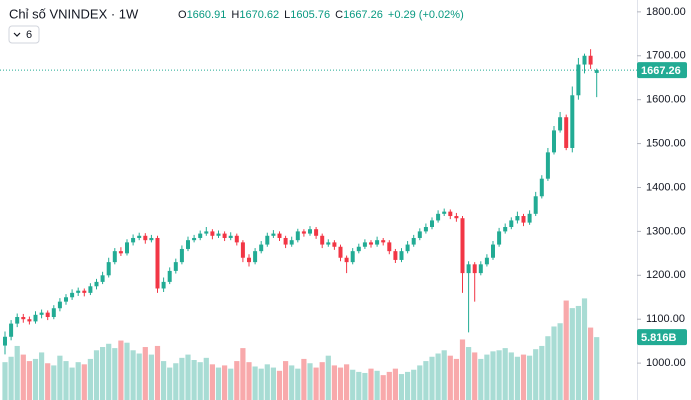  What do you see at coordinates (666, 100) in the screenshot?
I see `y-tick-label: 1600.00` at bounding box center [666, 100].